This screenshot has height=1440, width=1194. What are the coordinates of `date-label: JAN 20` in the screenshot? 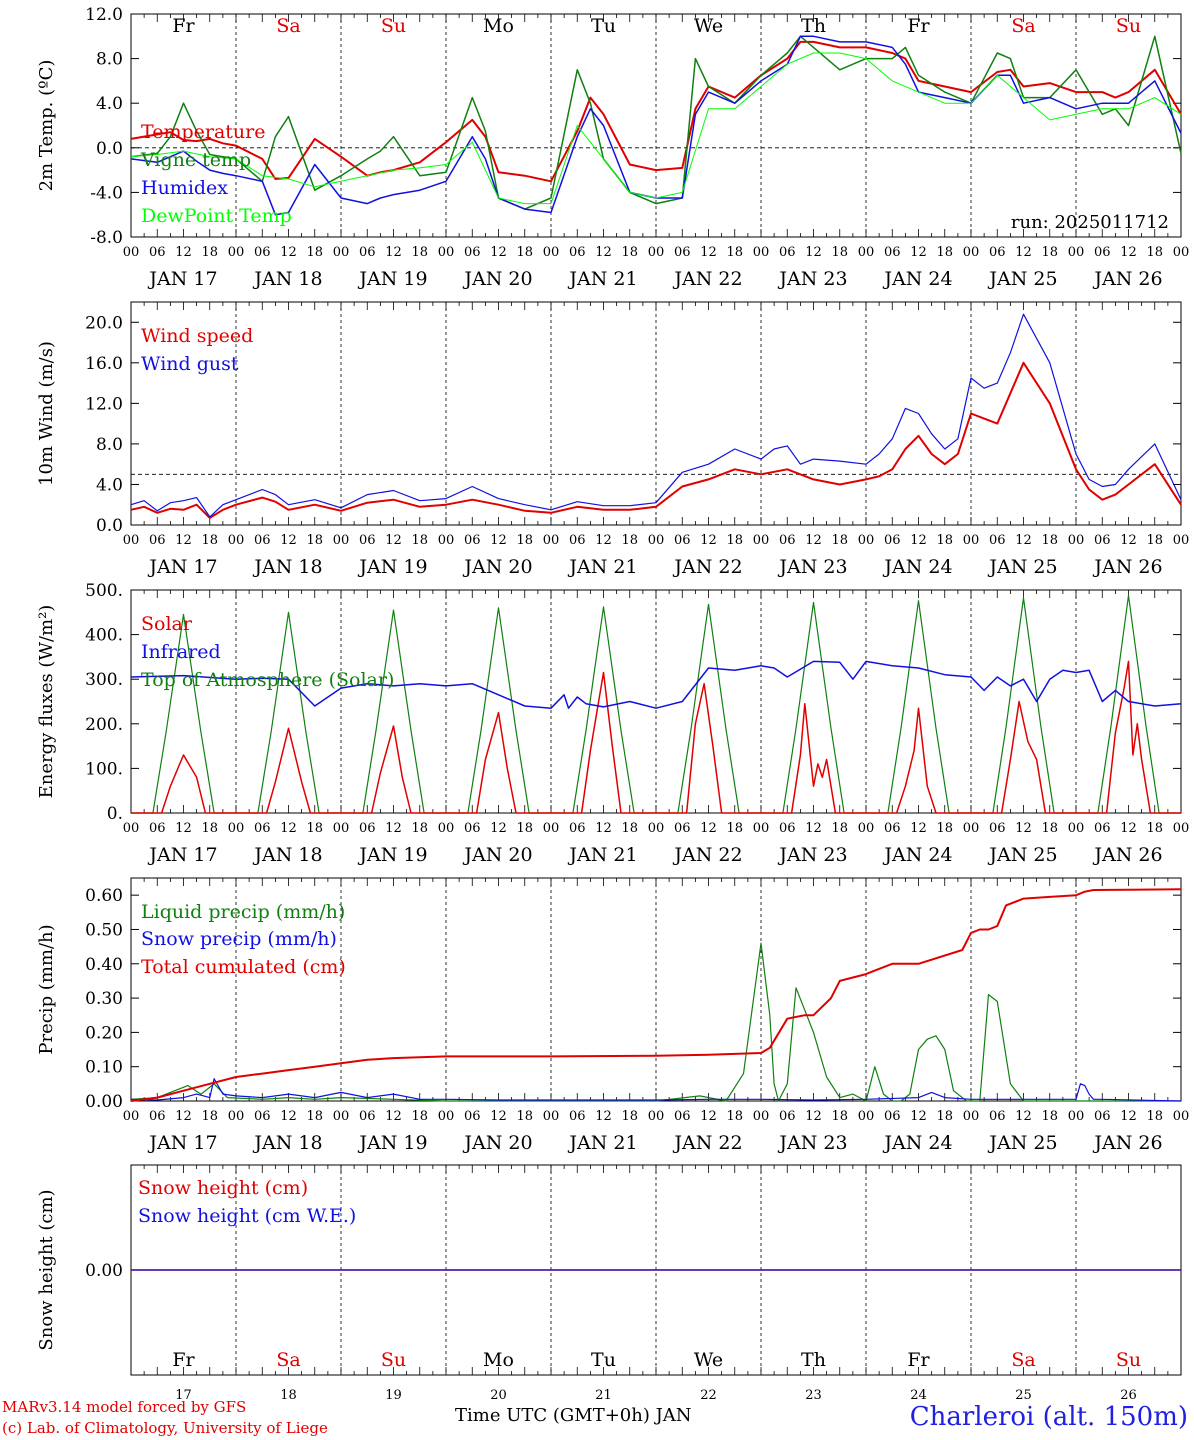 It's located at (497, 279).